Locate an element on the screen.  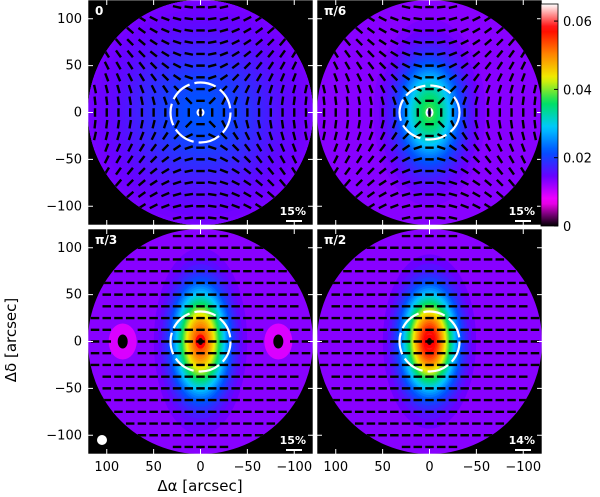
colorbar-tick-label: 0 is located at coordinates (567, 227).